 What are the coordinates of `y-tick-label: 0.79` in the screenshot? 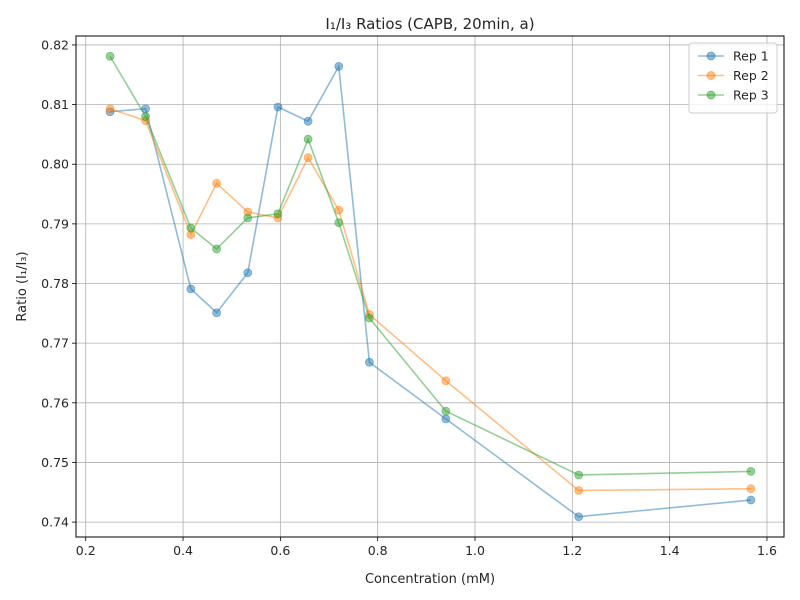 It's located at (55, 223).